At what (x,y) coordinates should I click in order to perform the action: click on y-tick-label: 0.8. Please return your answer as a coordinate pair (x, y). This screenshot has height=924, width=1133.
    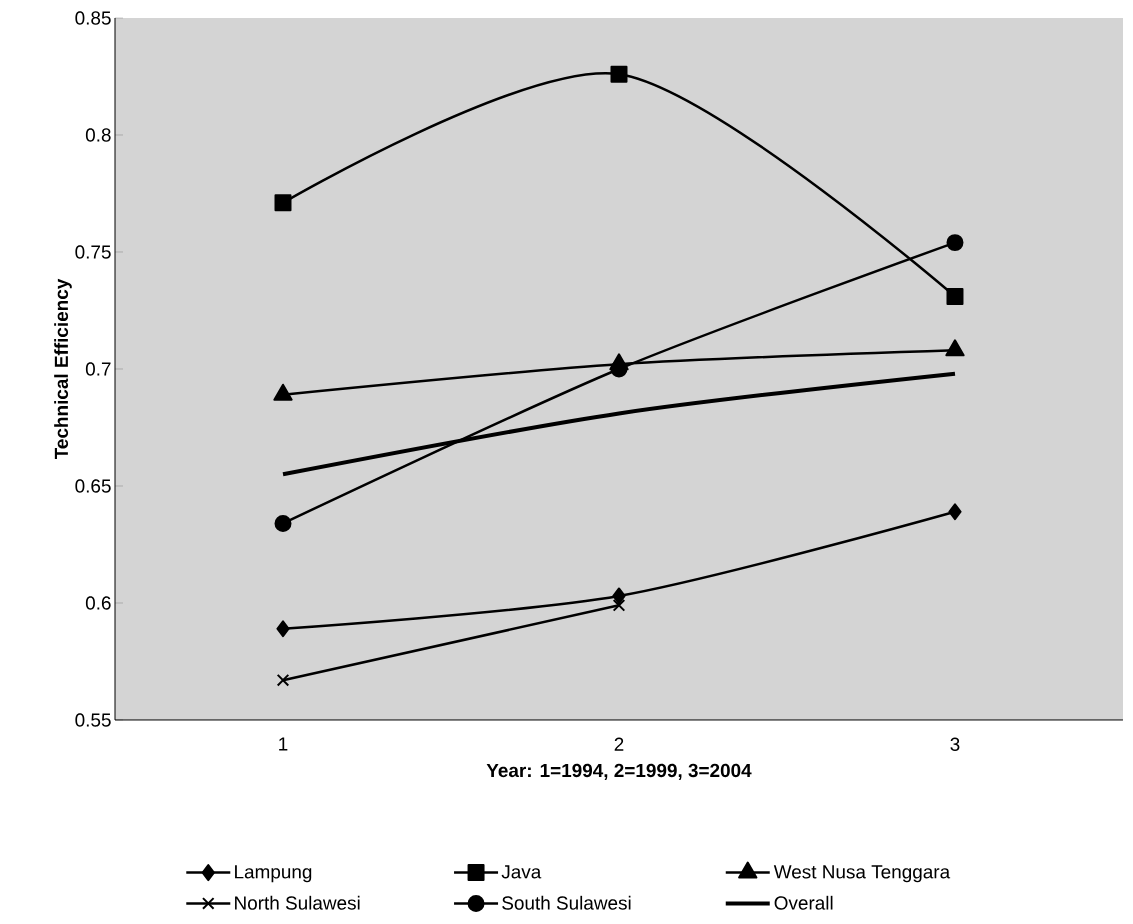
    Looking at the image, I should click on (98, 135).